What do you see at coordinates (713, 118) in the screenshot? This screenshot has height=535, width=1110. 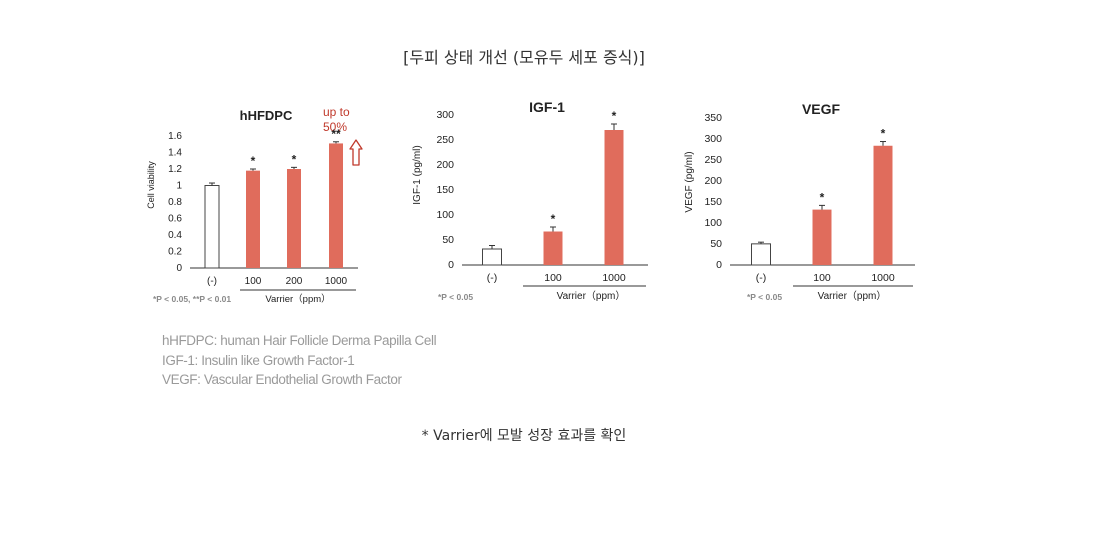 I see `y-tick-label: 350` at bounding box center [713, 118].